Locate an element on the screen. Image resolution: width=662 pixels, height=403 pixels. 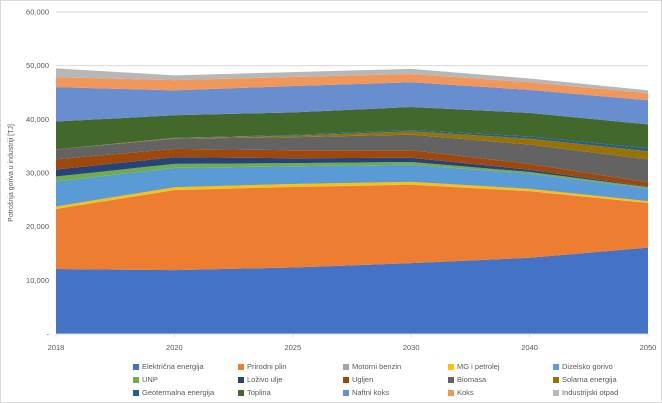
legend-label: Industrijski otpad is located at coordinates (590, 392).